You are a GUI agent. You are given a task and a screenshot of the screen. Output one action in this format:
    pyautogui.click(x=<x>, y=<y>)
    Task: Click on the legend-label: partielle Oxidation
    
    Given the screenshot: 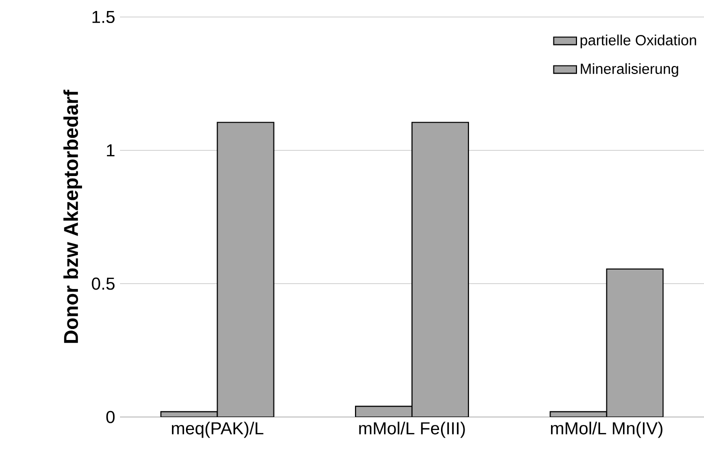 What is the action you would take?
    pyautogui.click(x=638, y=41)
    